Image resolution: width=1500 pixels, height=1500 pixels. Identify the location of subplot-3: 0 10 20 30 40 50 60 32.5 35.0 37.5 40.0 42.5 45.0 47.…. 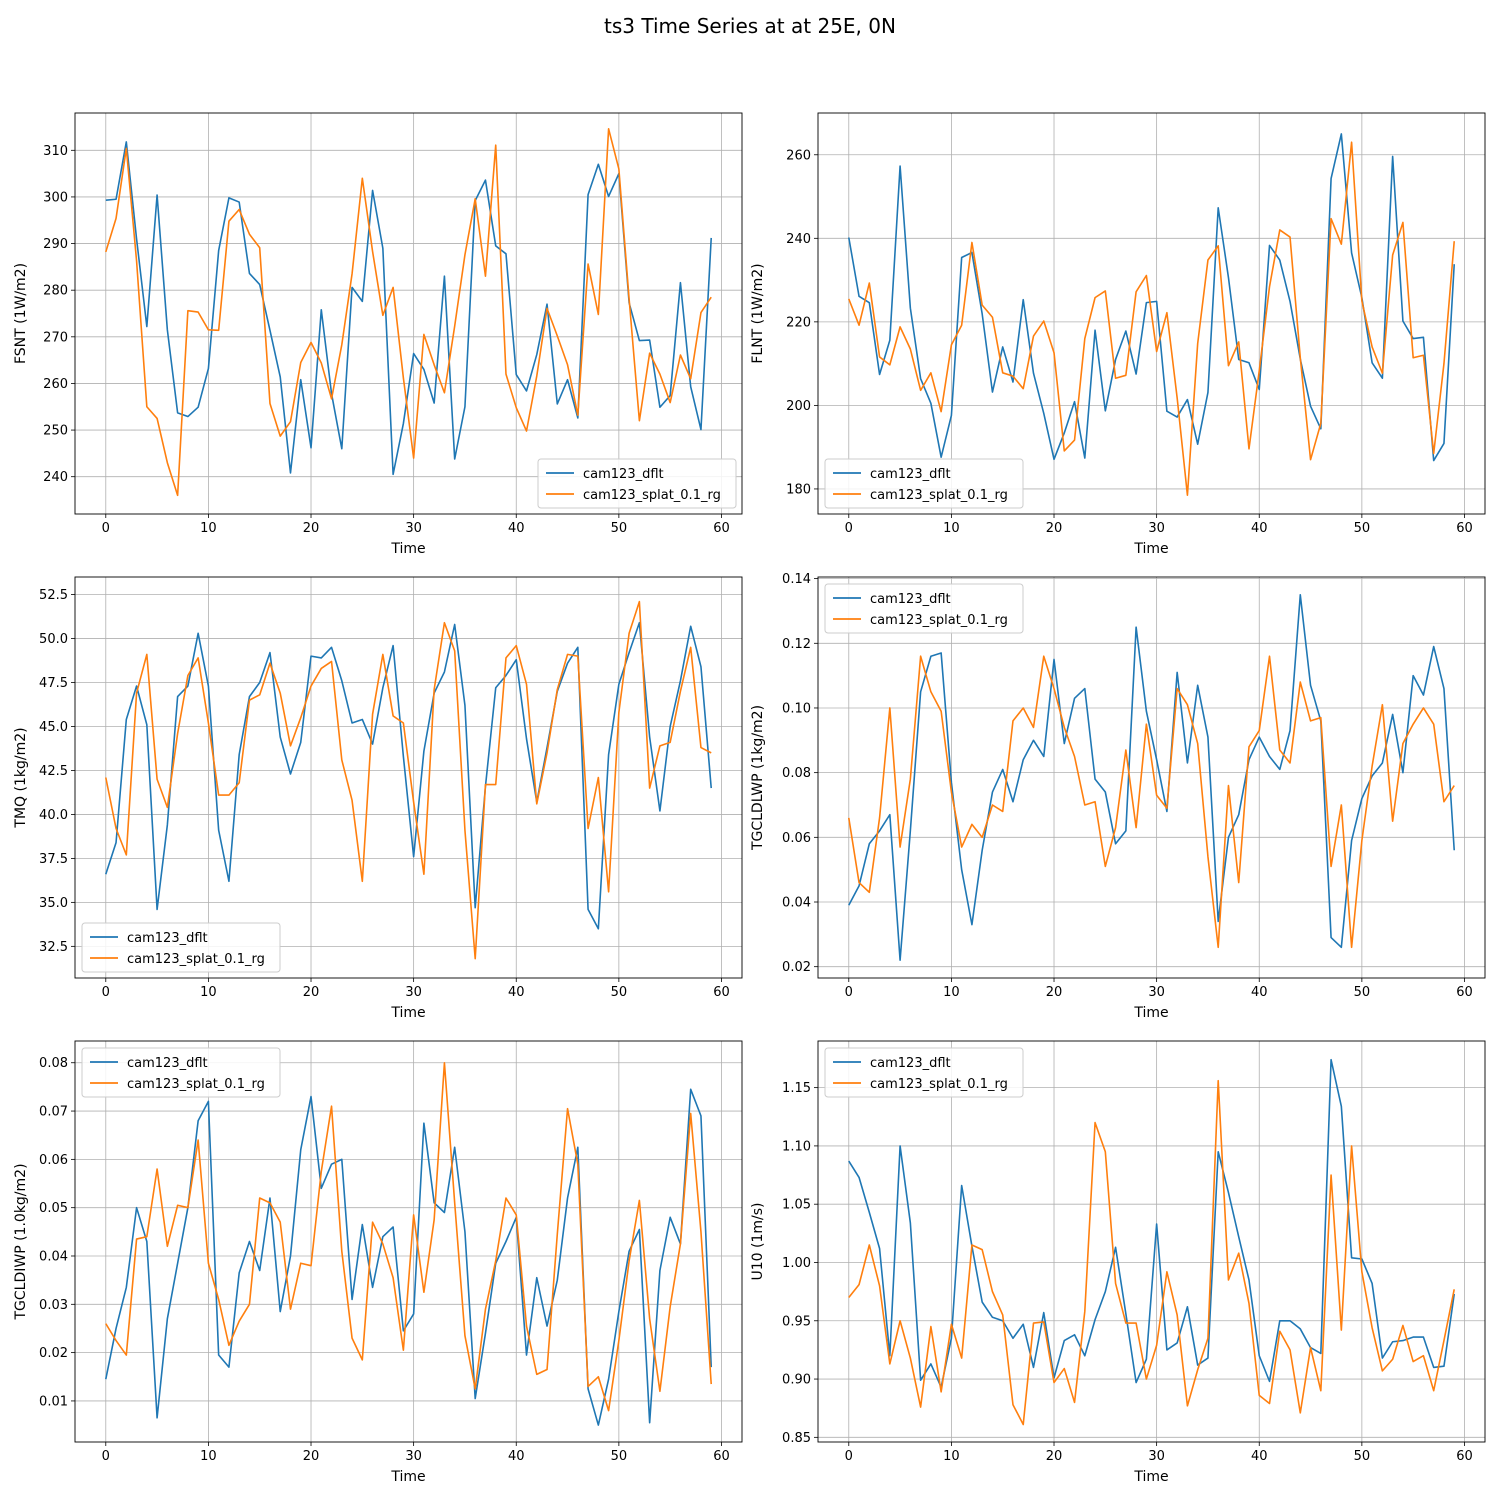
(378, 798).